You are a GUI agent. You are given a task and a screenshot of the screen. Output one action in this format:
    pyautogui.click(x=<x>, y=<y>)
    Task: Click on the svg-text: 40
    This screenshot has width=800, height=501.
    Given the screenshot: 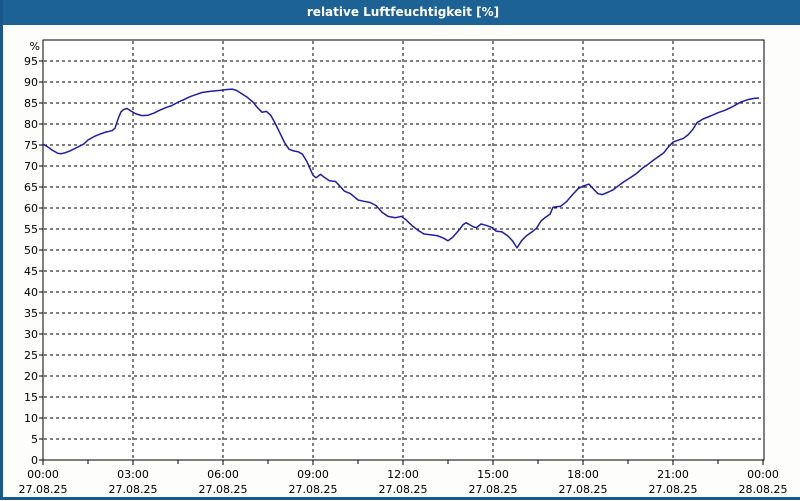 What is the action you would take?
    pyautogui.click(x=31, y=292)
    